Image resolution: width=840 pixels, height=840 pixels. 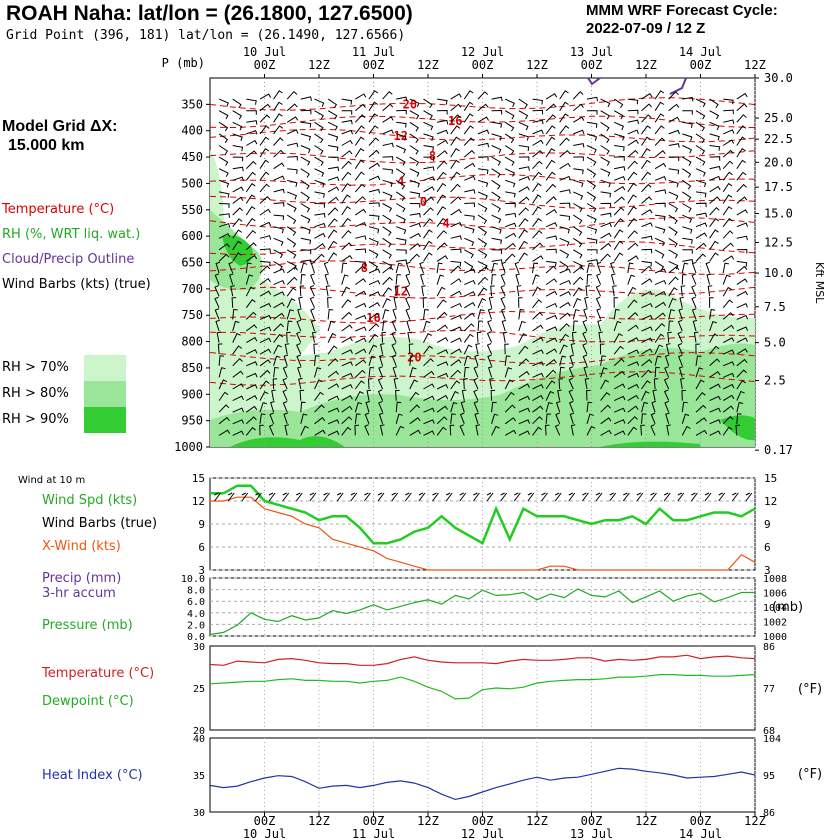 I want to click on wind-panel-y2tick-label: 9, so click(x=767, y=524).